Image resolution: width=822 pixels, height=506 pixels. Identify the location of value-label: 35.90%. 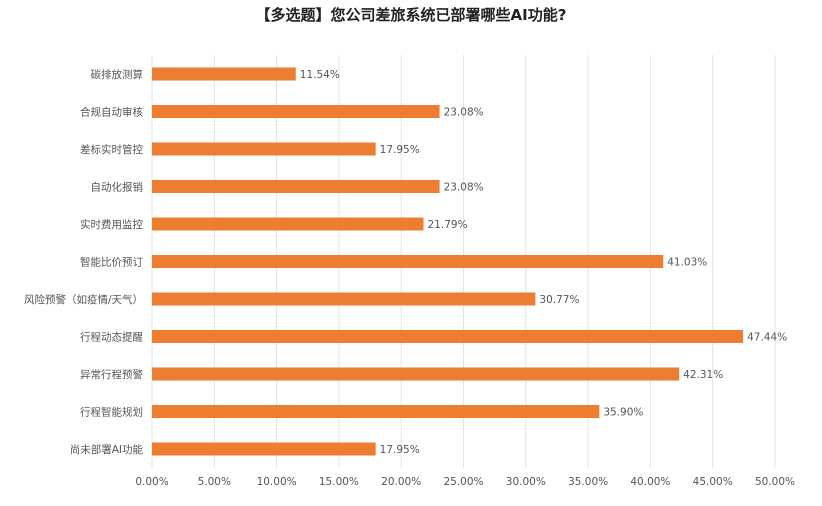
(623, 413).